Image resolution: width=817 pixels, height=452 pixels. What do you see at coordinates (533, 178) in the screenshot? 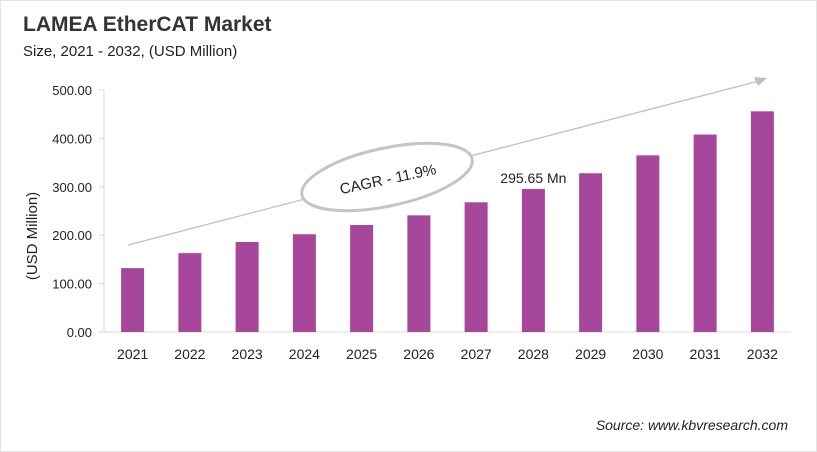
I see `data-label-2028: 295.65 Mn` at bounding box center [533, 178].